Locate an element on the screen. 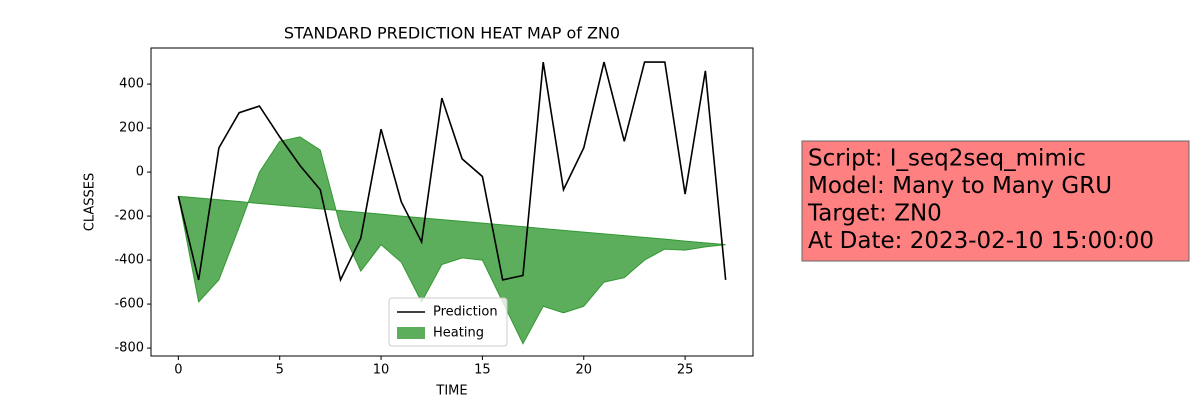  y-tick-label: 200 is located at coordinates (131, 128).